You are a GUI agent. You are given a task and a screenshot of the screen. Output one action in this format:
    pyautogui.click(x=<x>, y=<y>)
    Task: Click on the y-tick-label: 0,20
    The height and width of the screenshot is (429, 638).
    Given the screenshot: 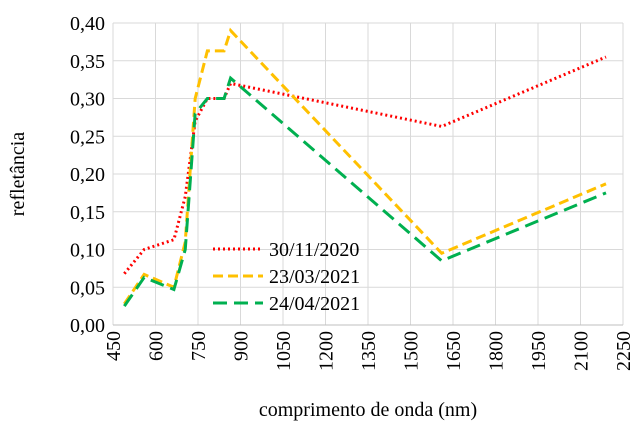 What is the action you would take?
    pyautogui.click(x=87, y=175)
    